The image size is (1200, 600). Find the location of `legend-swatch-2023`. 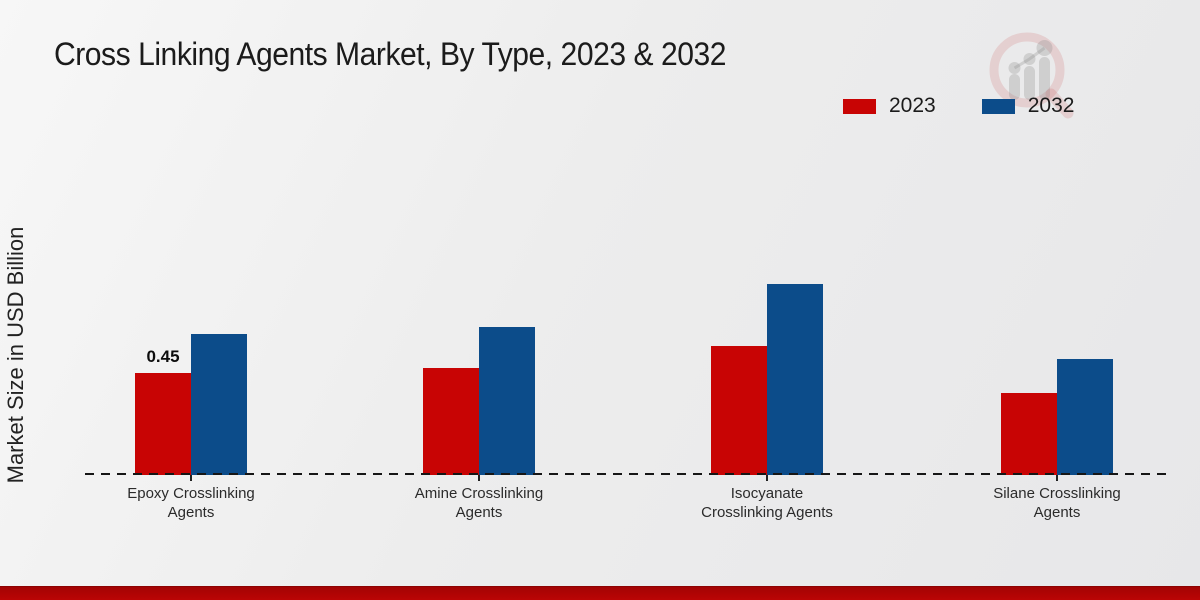

legend-swatch-2023 is located at coordinates (859, 106).